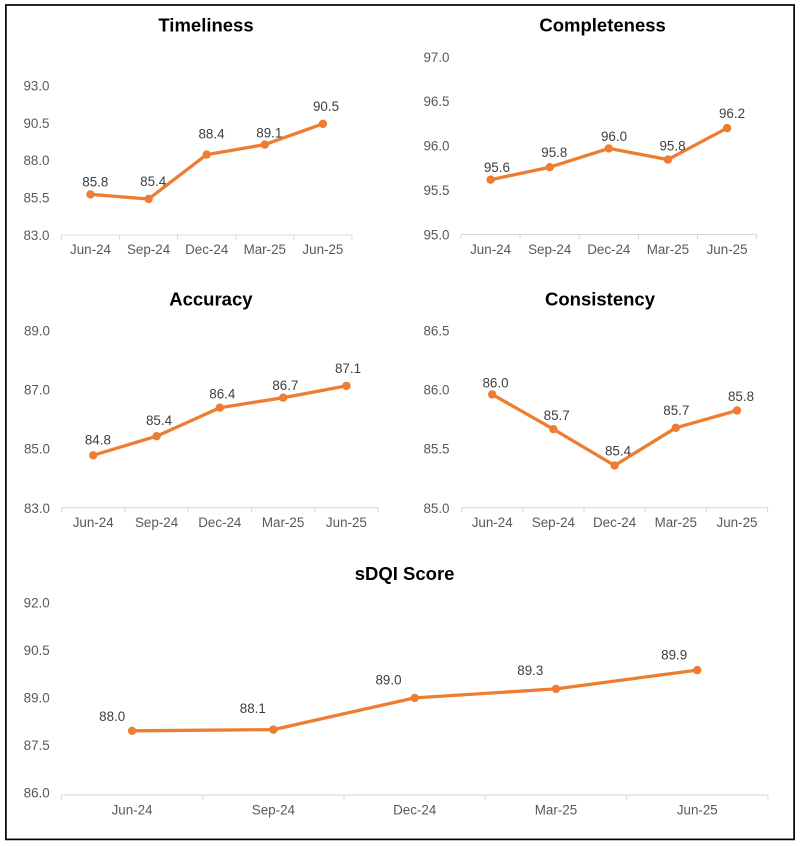 The image size is (800, 846). I want to click on svg-text: 86.4, so click(222, 393).